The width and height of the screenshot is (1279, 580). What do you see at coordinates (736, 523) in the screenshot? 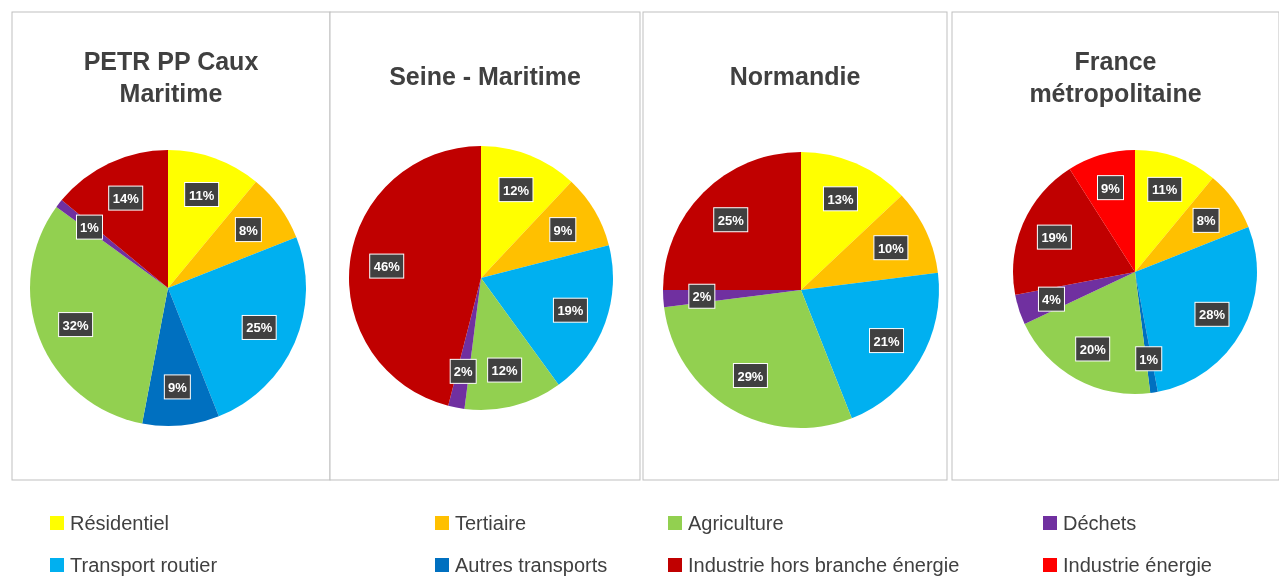
I see `legend-label: Agriculture` at bounding box center [736, 523].